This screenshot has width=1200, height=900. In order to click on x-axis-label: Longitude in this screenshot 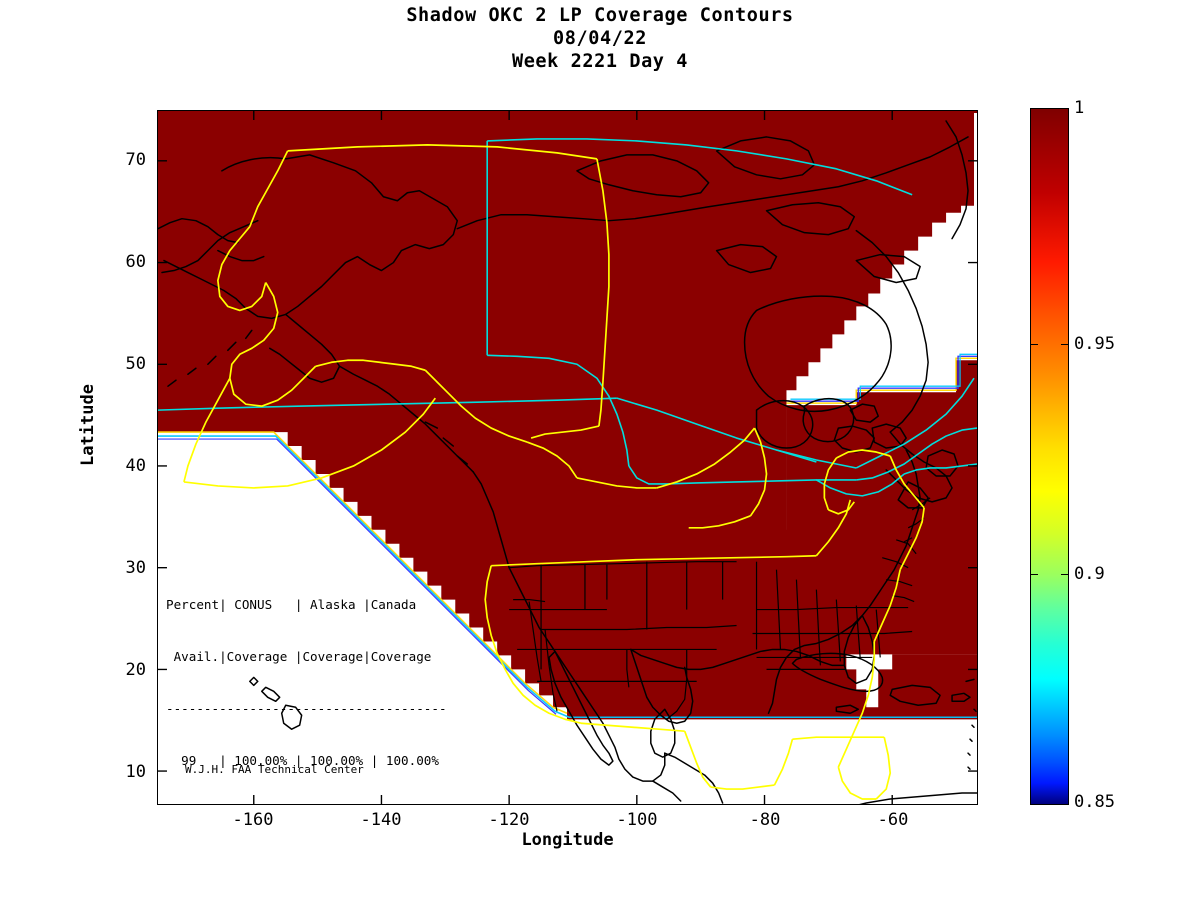, I will do `click(567, 840)`.